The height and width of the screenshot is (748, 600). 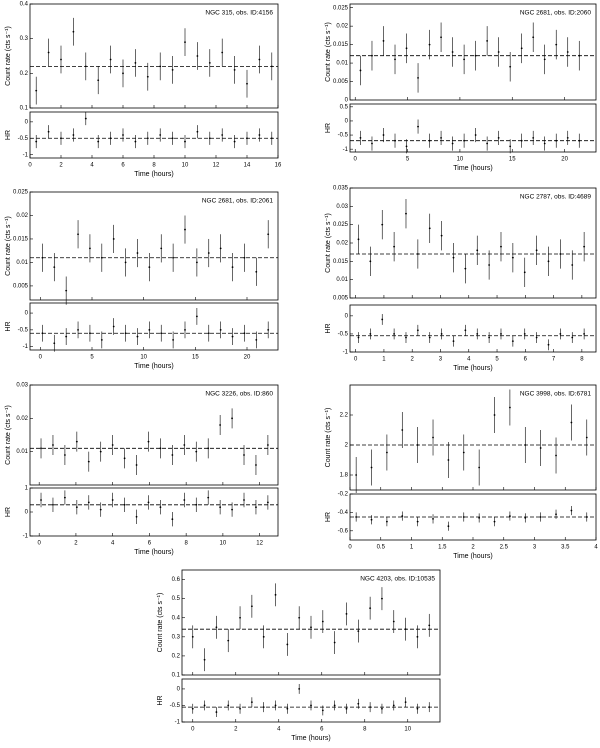 I want to click on annotation: NGC 3998, obs. ID:6781, so click(x=556, y=394).